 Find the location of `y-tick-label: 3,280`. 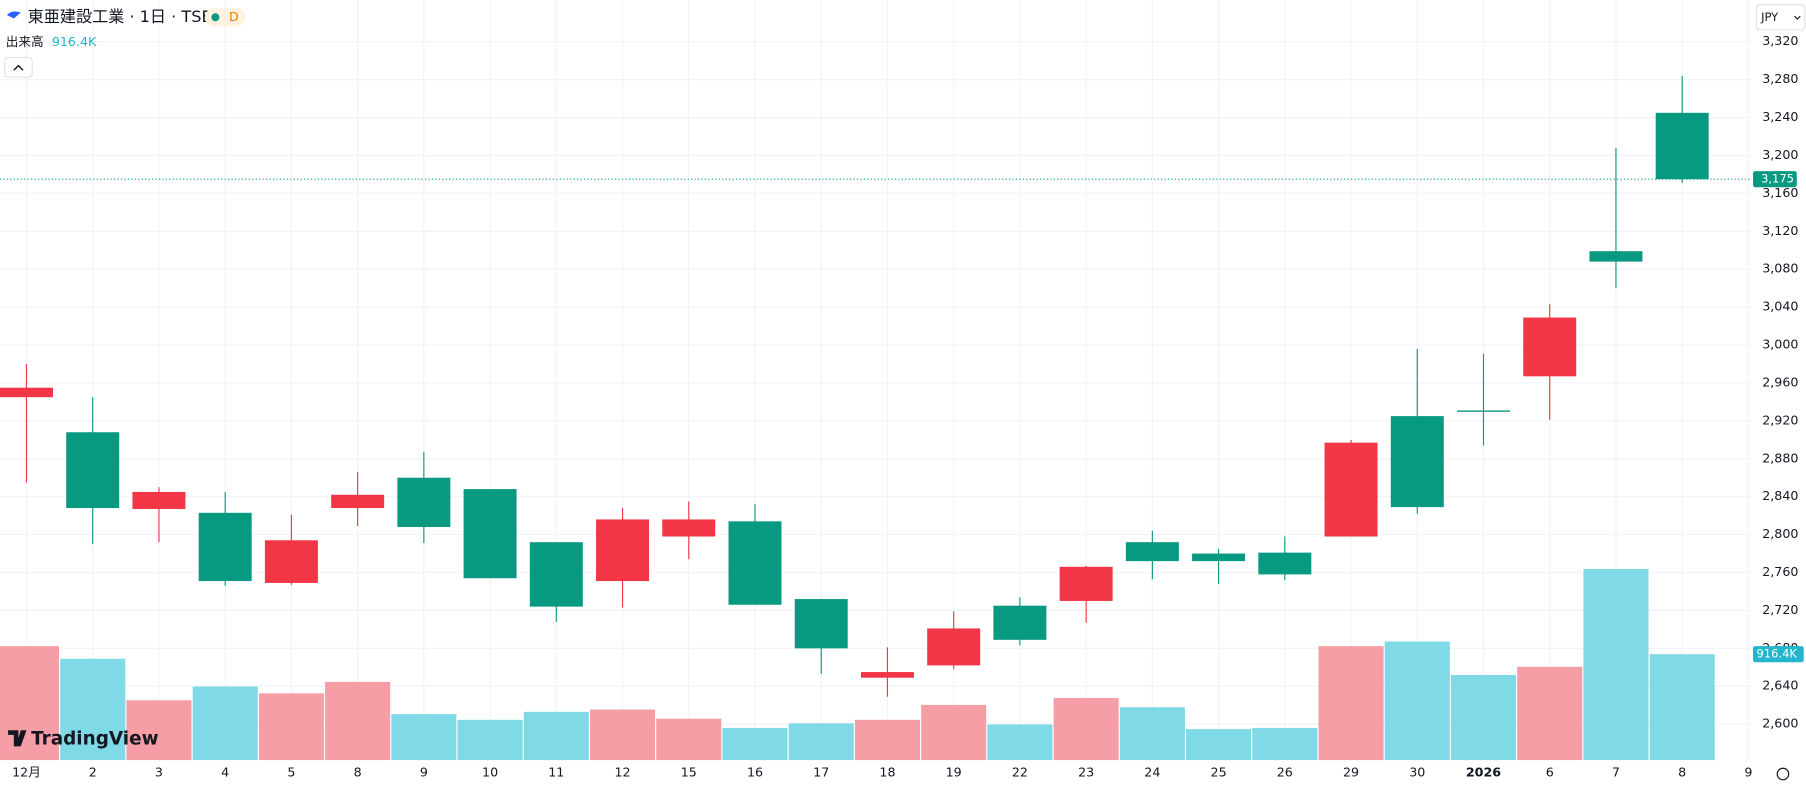

y-tick-label: 3,280 is located at coordinates (1780, 78).